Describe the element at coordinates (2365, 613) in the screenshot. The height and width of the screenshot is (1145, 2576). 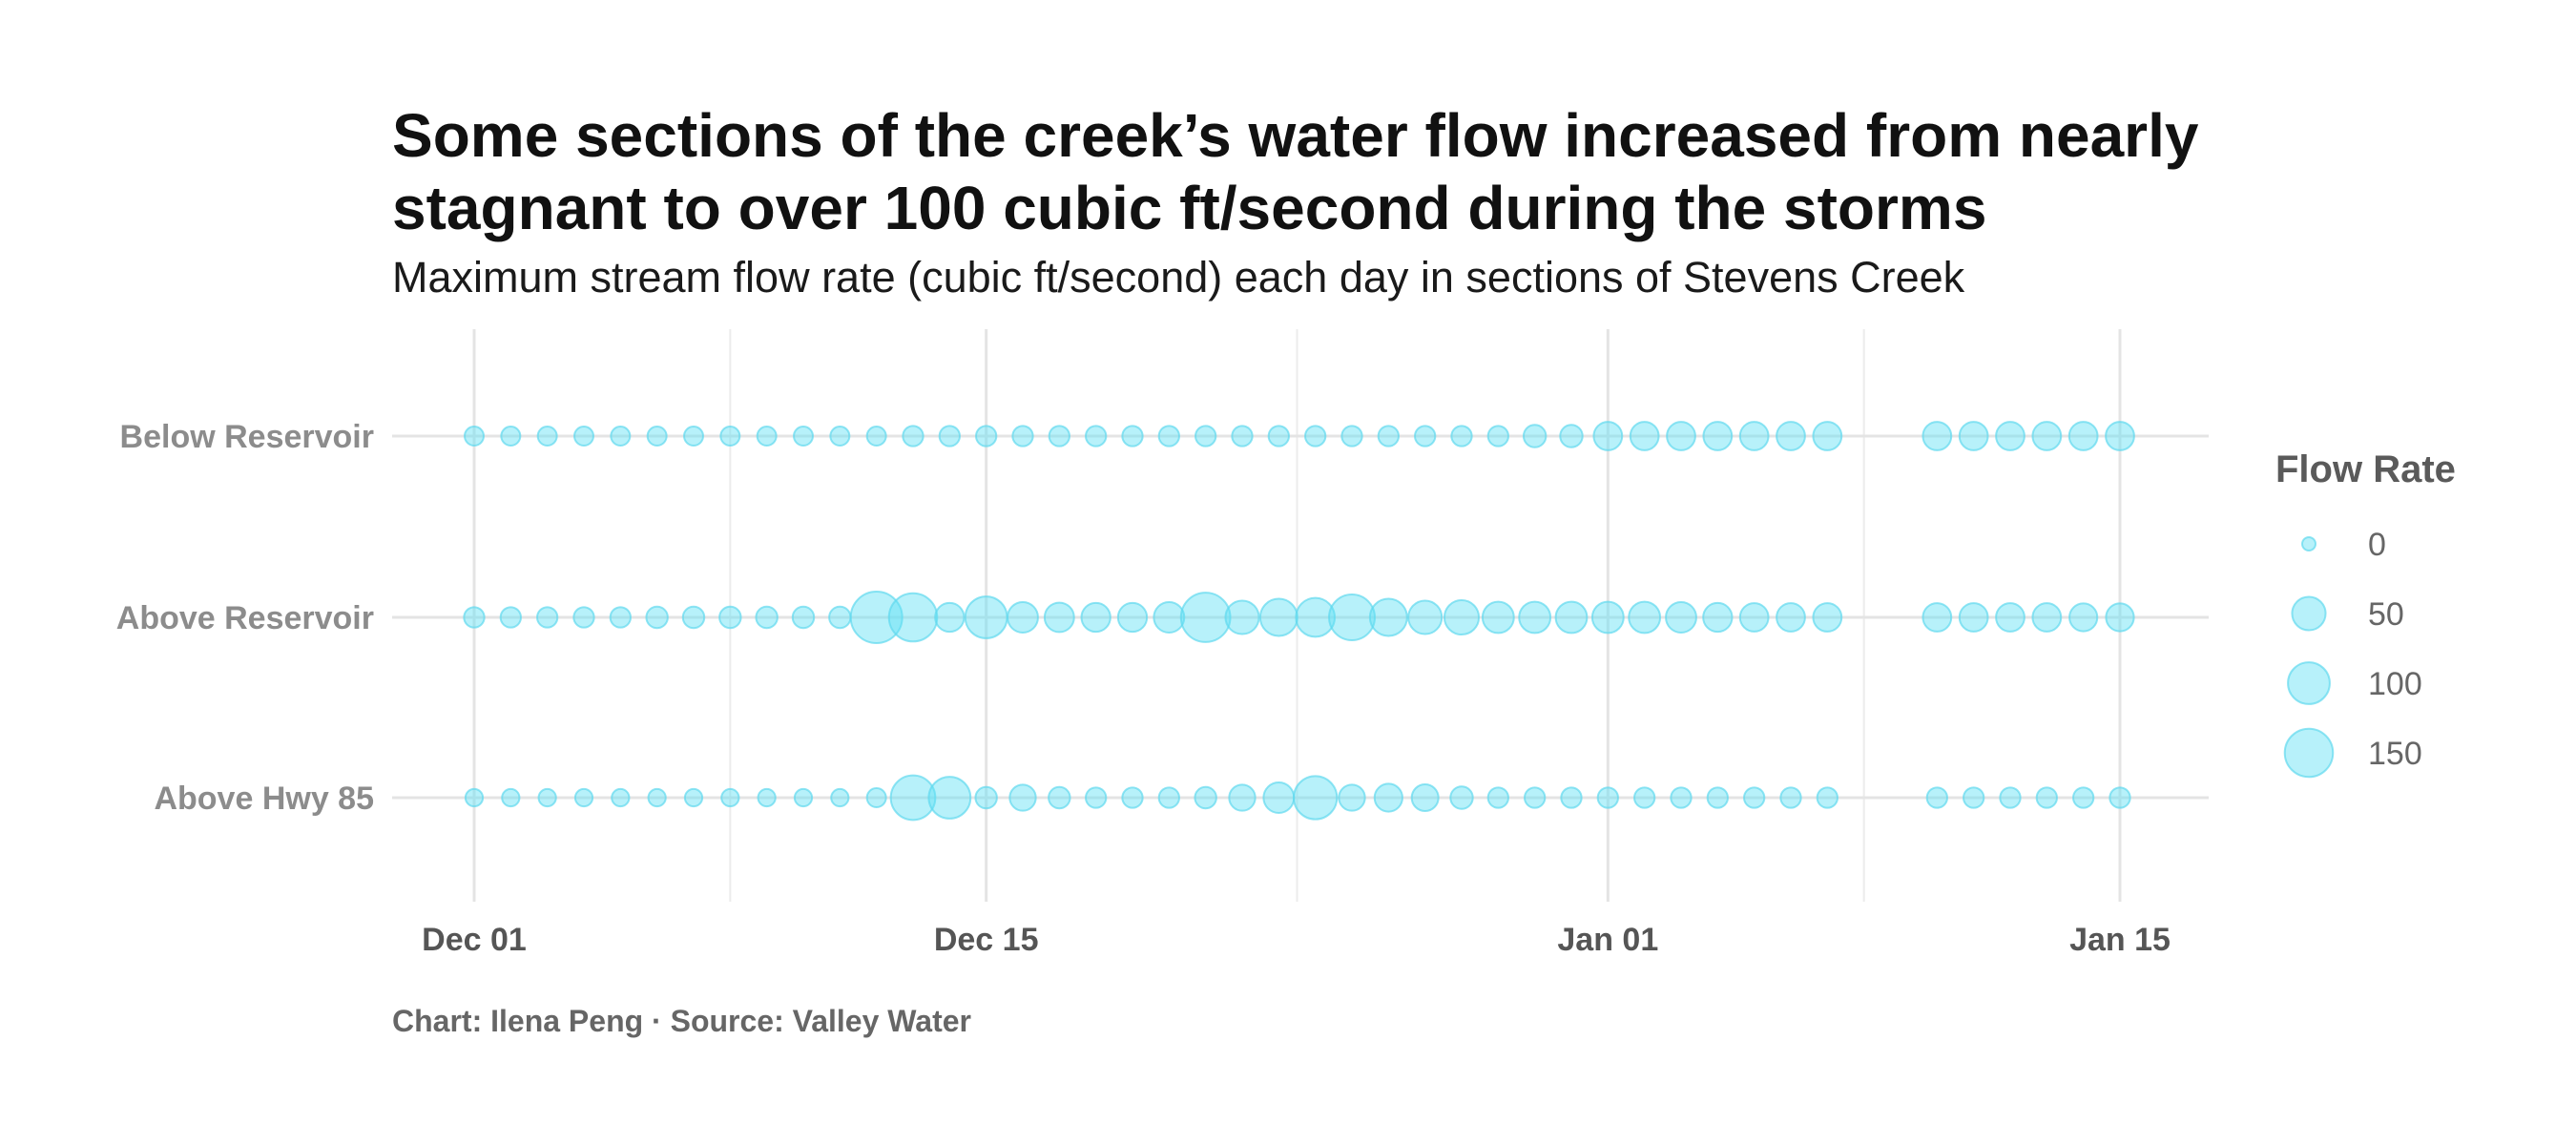
I see `size-legend: Flow Rate 0 50 100 150` at that location.